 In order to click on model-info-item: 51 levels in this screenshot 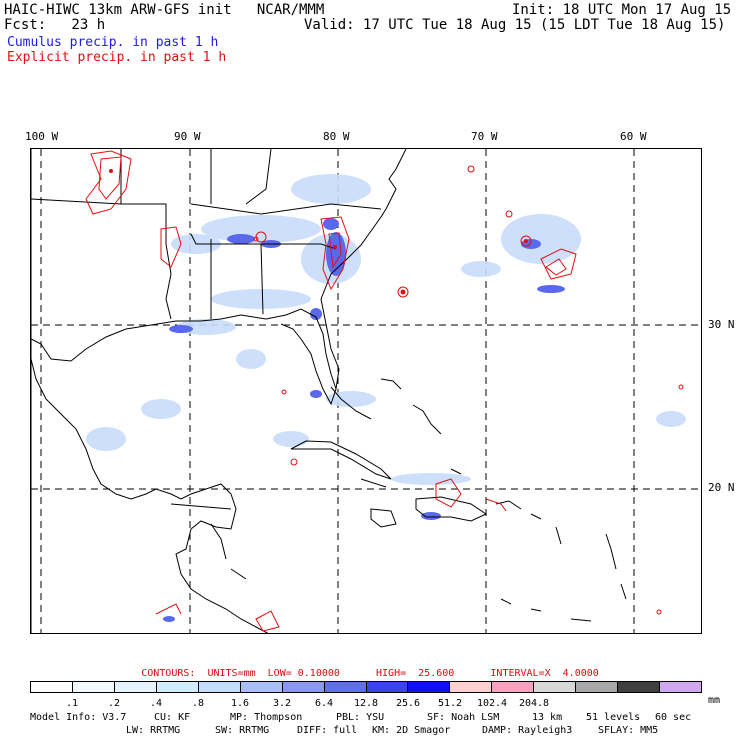, I will do `click(613, 717)`.